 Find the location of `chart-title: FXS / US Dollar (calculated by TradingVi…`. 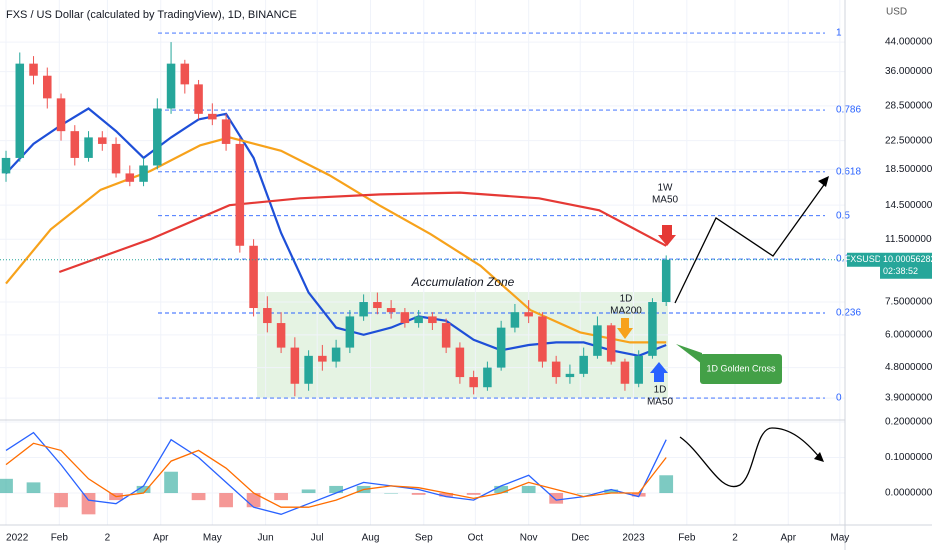

chart-title: FXS / US Dollar (calculated by TradingVi… is located at coordinates (151, 15).